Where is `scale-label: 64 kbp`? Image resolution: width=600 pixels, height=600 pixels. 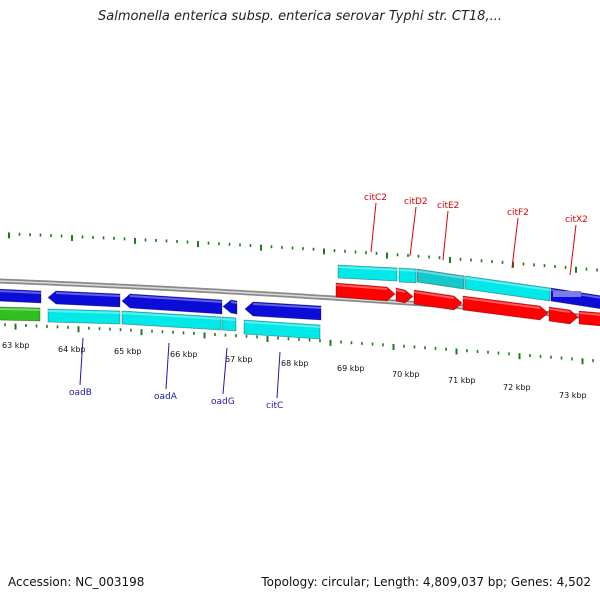
scale-label: 64 kbp is located at coordinates (72, 349).